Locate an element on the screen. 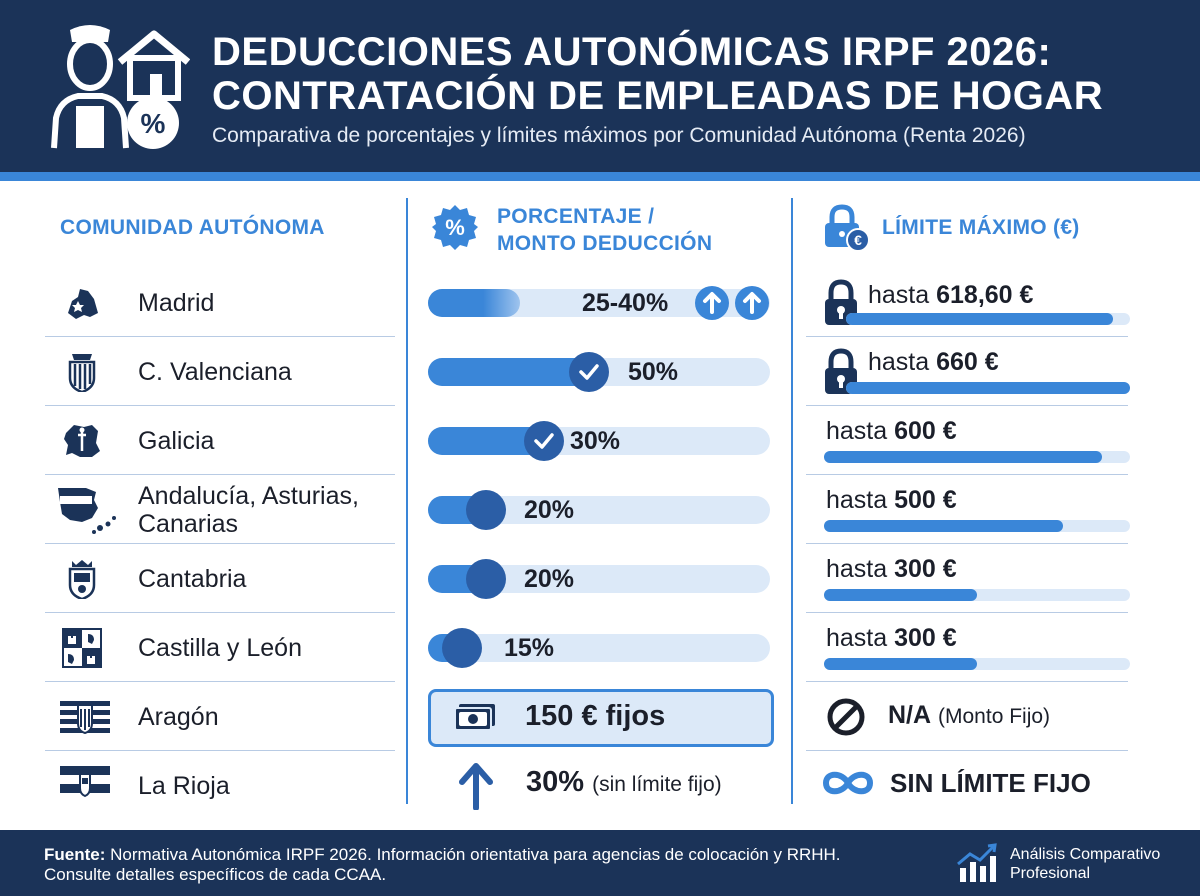 The height and width of the screenshot is (896, 1200). fixed-amount-box: 150 € fijos is located at coordinates (601, 718).